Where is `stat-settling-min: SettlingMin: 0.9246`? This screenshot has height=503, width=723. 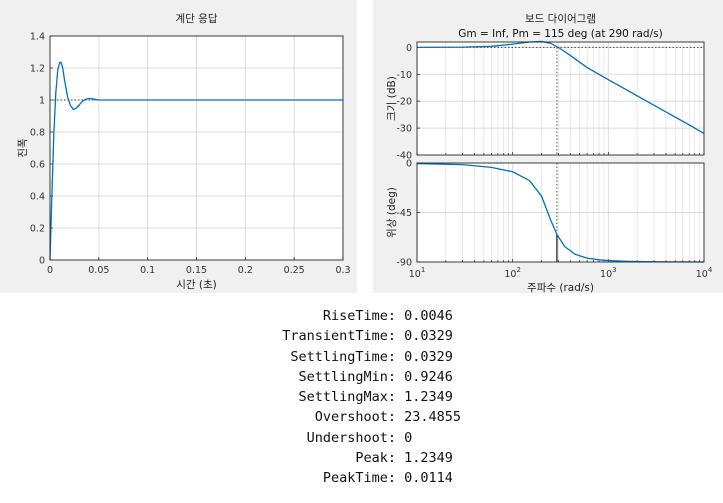 stat-settling-min: SettlingMin: 0.9246 is located at coordinates (360, 377).